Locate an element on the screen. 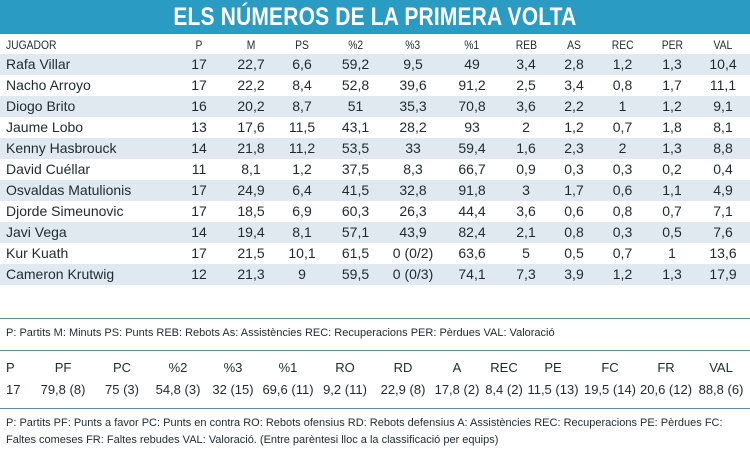 The height and width of the screenshot is (465, 750). stat-cell: 9,5 is located at coordinates (413, 64).